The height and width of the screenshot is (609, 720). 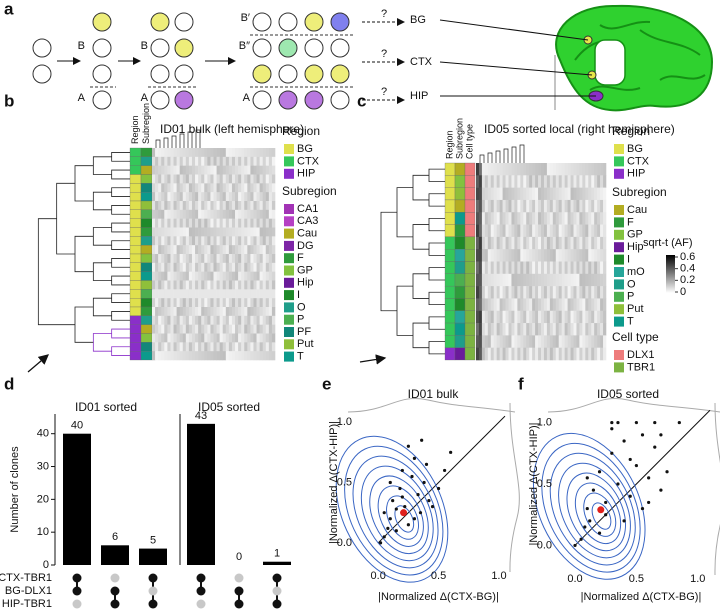 What do you see at coordinates (460, 255) in the screenshot?
I see `subregion-strip` at bounding box center [460, 255].